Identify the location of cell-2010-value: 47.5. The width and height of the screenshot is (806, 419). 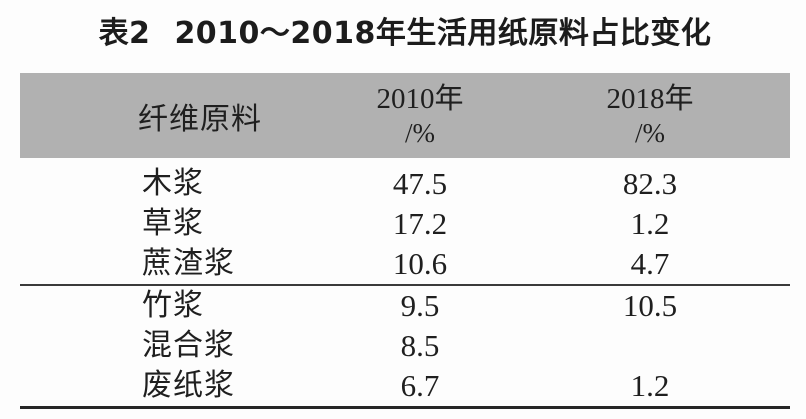
(420, 183).